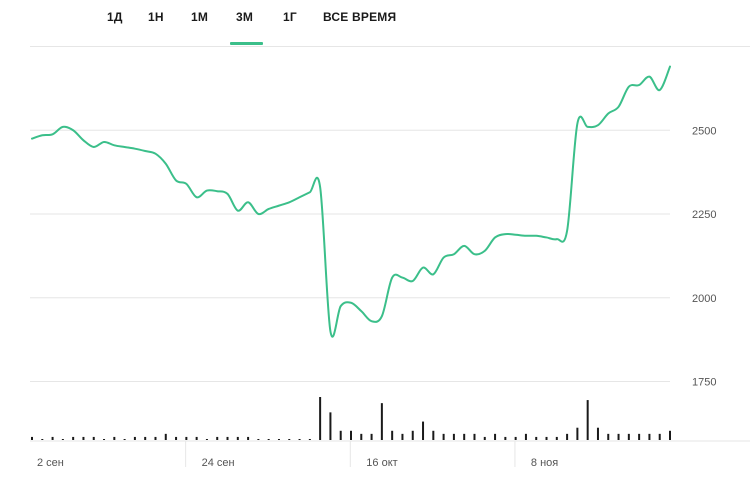 The height and width of the screenshot is (491, 750). Describe the element at coordinates (297, 455) in the screenshot. I see `x-axis-ticks: 2 сен 24 сен 16 окт 8 ноя` at that location.